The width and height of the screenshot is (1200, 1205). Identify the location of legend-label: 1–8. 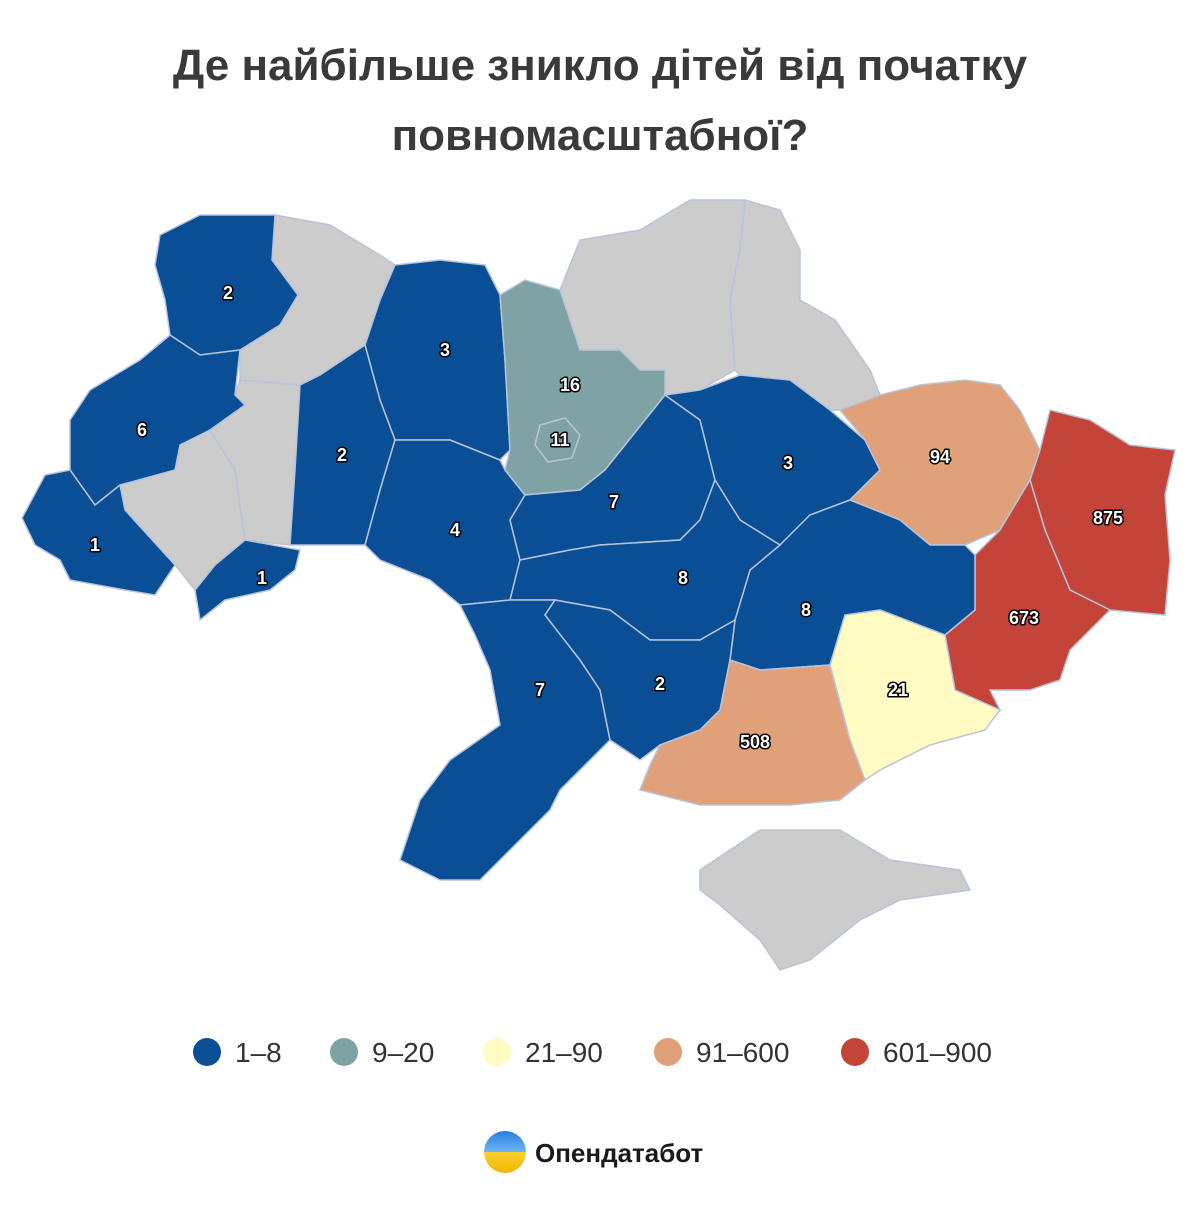
(258, 1052).